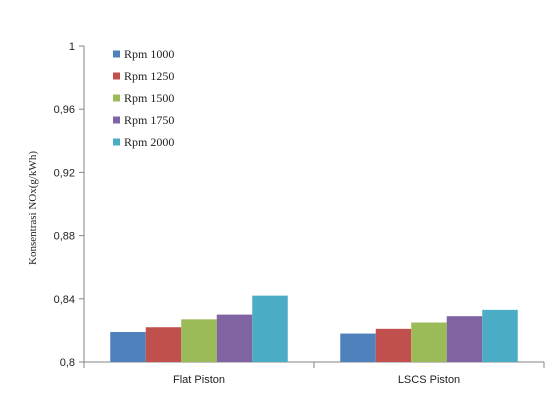 This screenshot has width=552, height=395. I want to click on legend: Rpm 1000 Rpm 1250 Rpm 1500 Rpm 1750 Rpm 2000, so click(143, 98).